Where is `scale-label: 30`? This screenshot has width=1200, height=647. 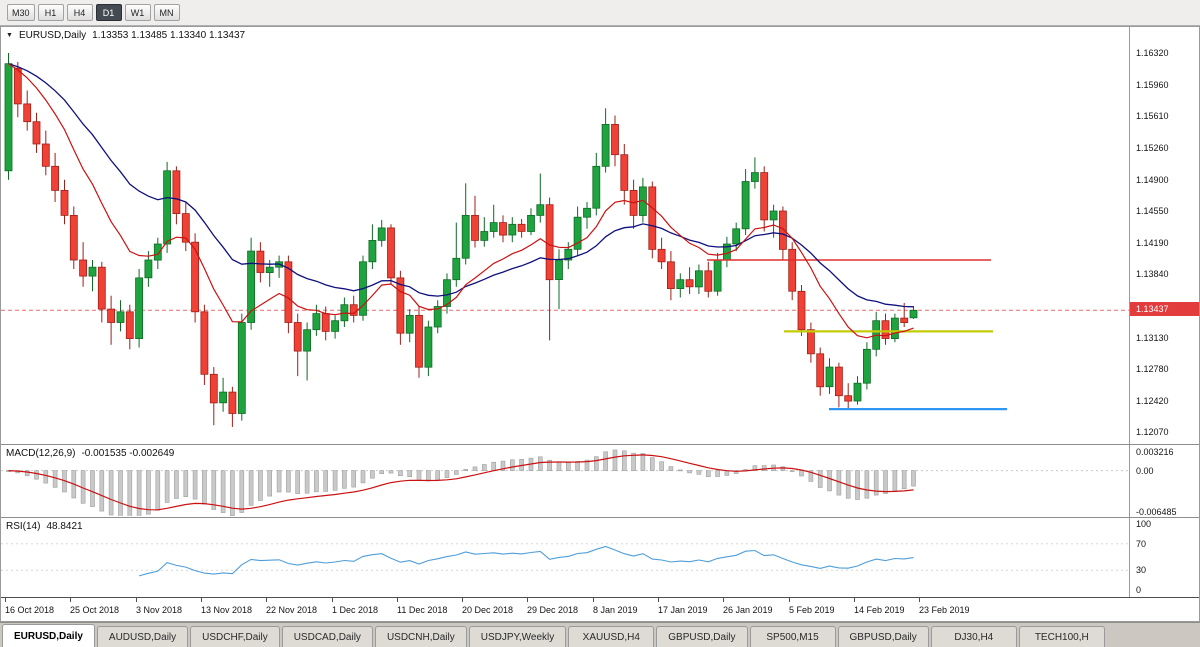
scale-label: 30 is located at coordinates (1141, 570).